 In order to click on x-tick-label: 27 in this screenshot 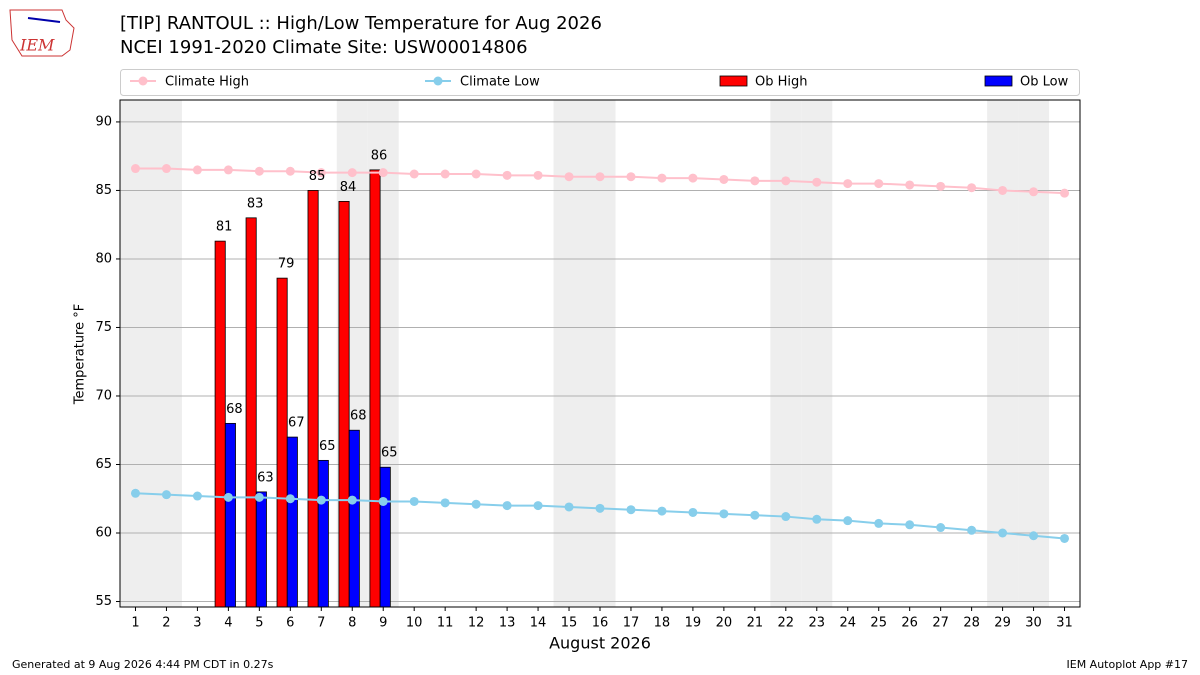, I will do `click(940, 623)`.